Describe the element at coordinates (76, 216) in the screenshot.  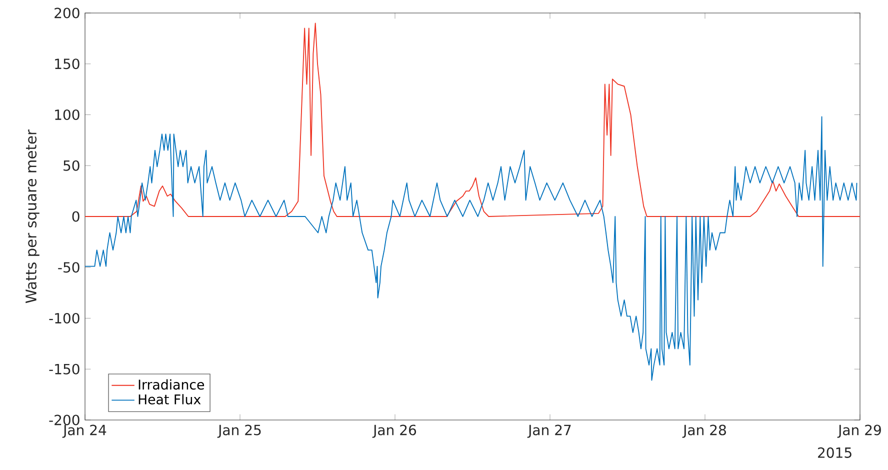
I see `y-tick-label: 0` at that location.